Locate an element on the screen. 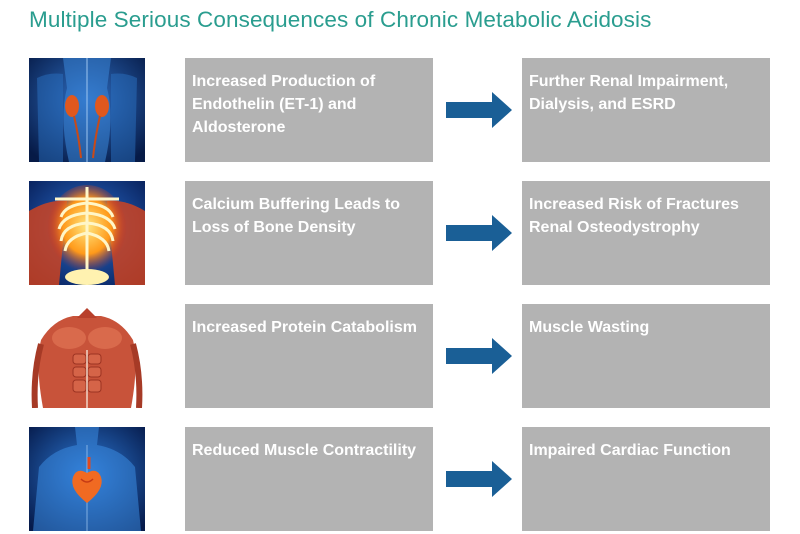 The height and width of the screenshot is (534, 800). skeleton-ribcage-icon is located at coordinates (87, 233).